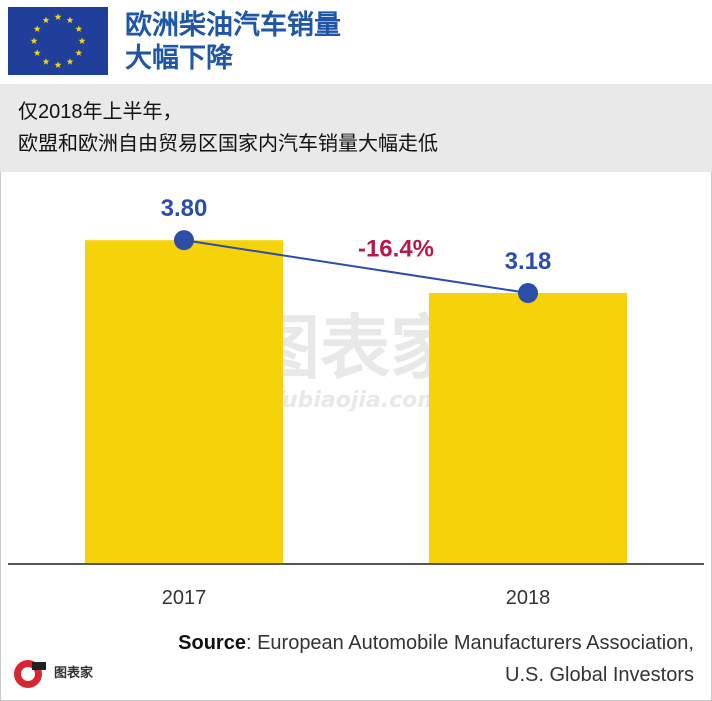  What do you see at coordinates (179, 58) in the screenshot?
I see `title-line-2: 大幅下降` at bounding box center [179, 58].